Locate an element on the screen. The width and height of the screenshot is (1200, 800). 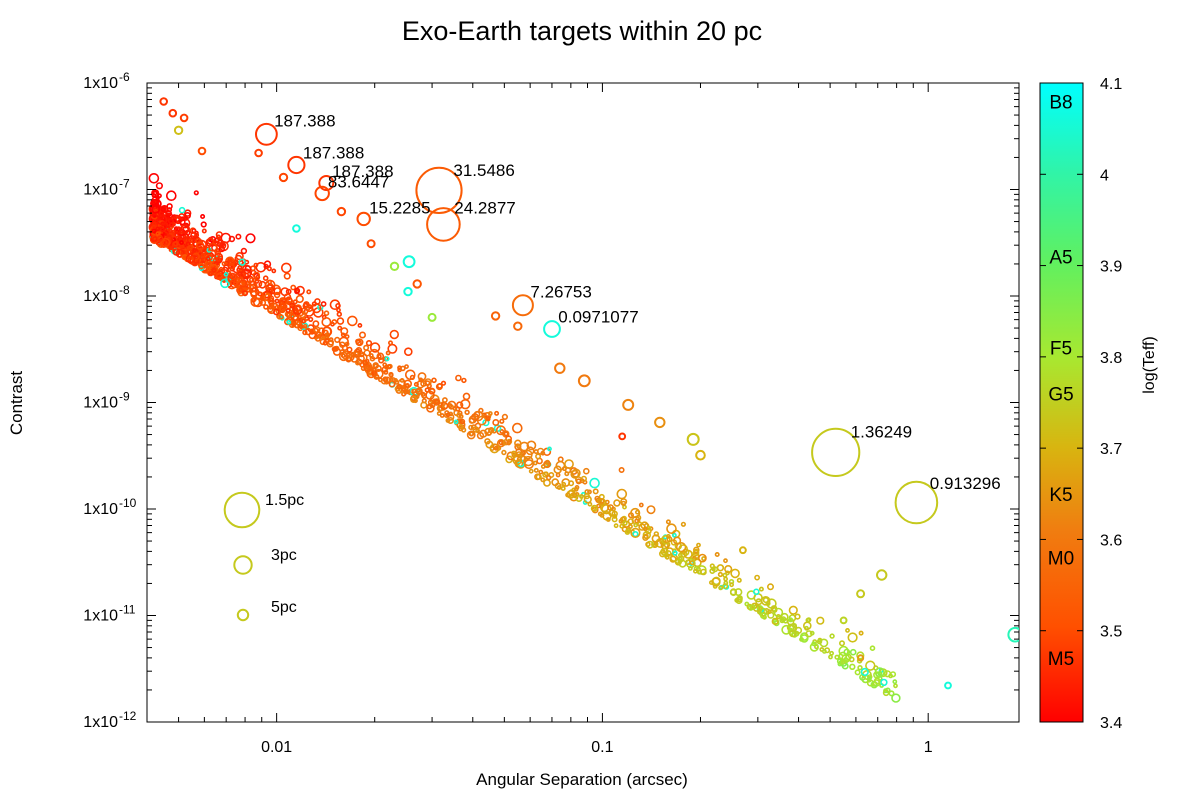
chart-title: Exo-Earth targets within 20 pc is located at coordinates (582, 31).